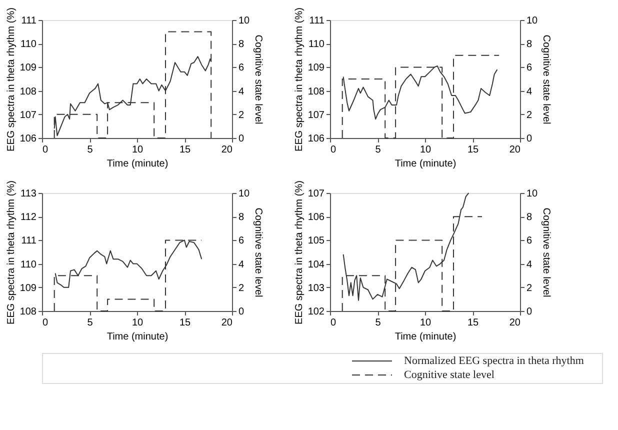  What do you see at coordinates (316, 241) in the screenshot?
I see `y-tick-label: 105` at bounding box center [316, 241].